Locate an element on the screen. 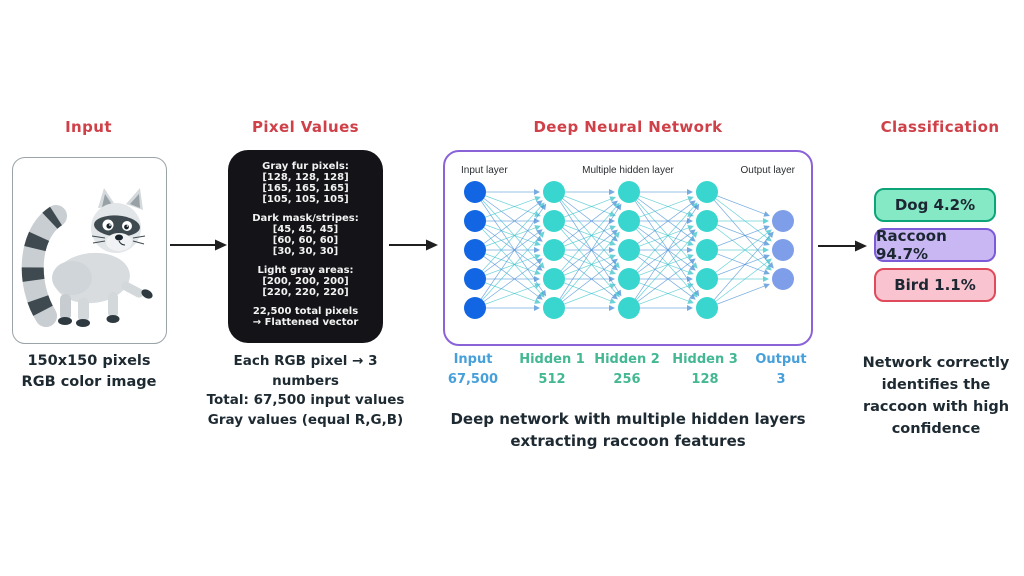  classification-section-title: Classification is located at coordinates (940, 127).